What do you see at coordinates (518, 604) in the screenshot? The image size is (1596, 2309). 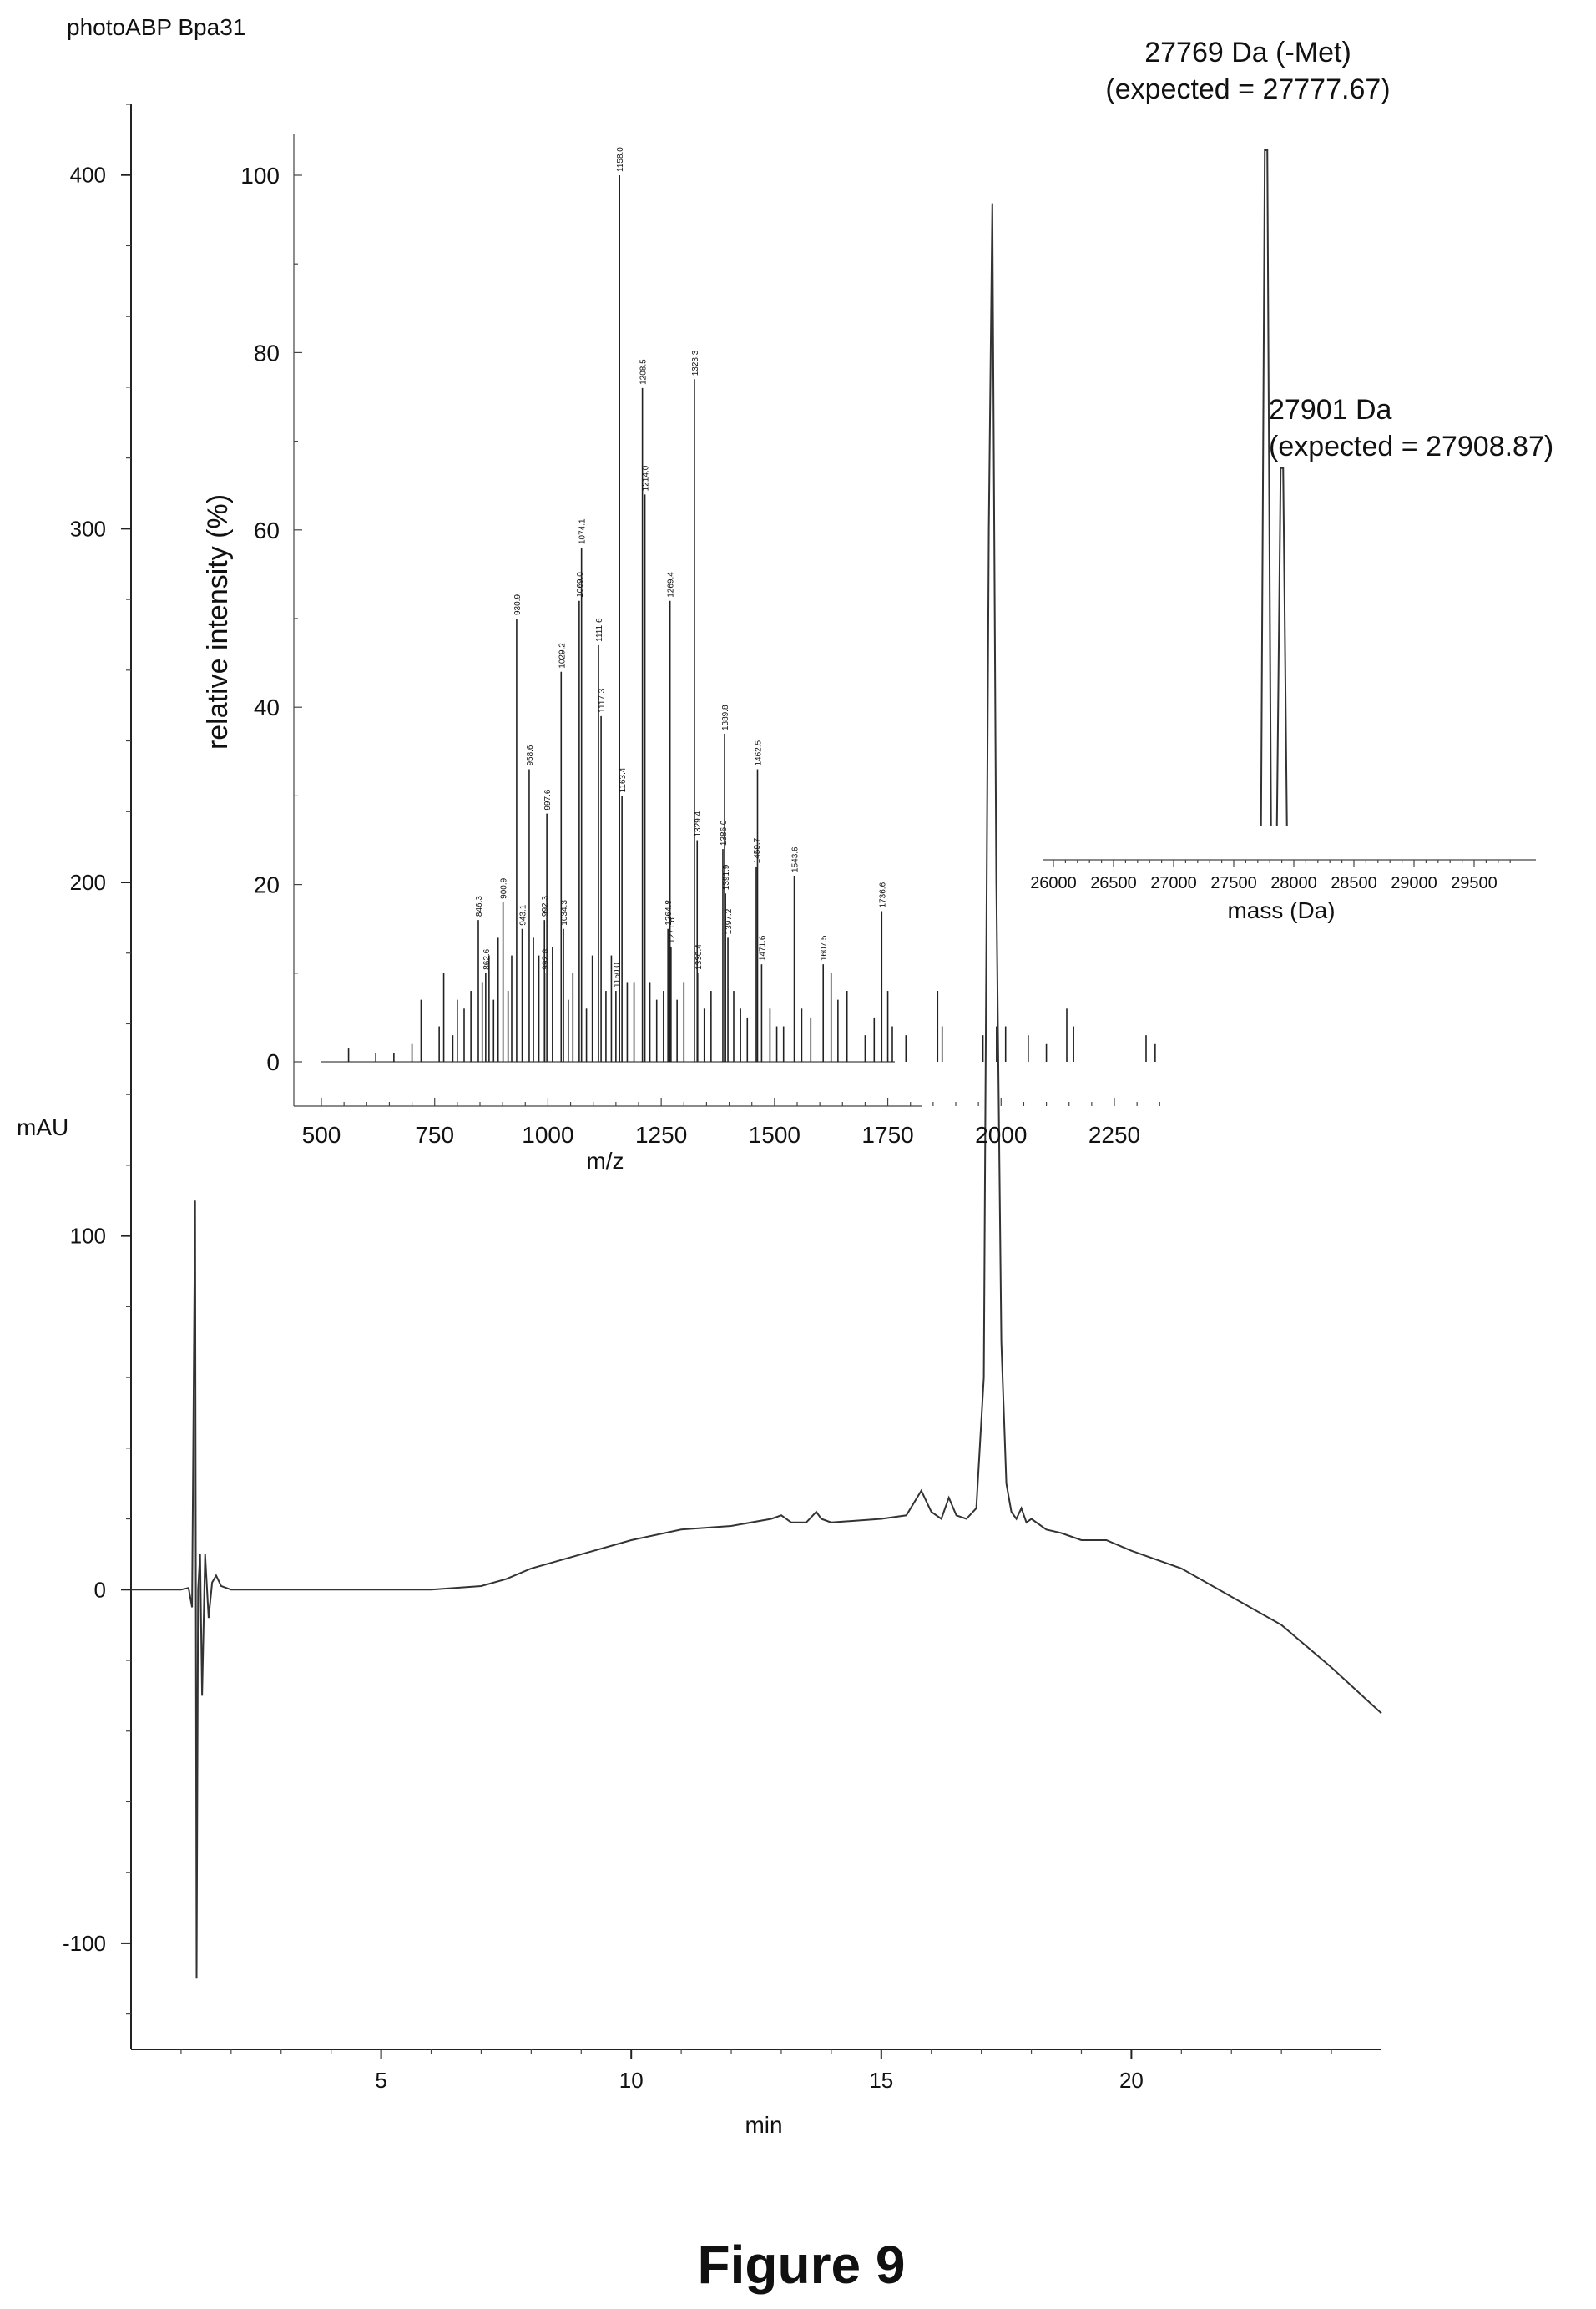 I see `ms-peak-label: 930.9` at bounding box center [518, 604].